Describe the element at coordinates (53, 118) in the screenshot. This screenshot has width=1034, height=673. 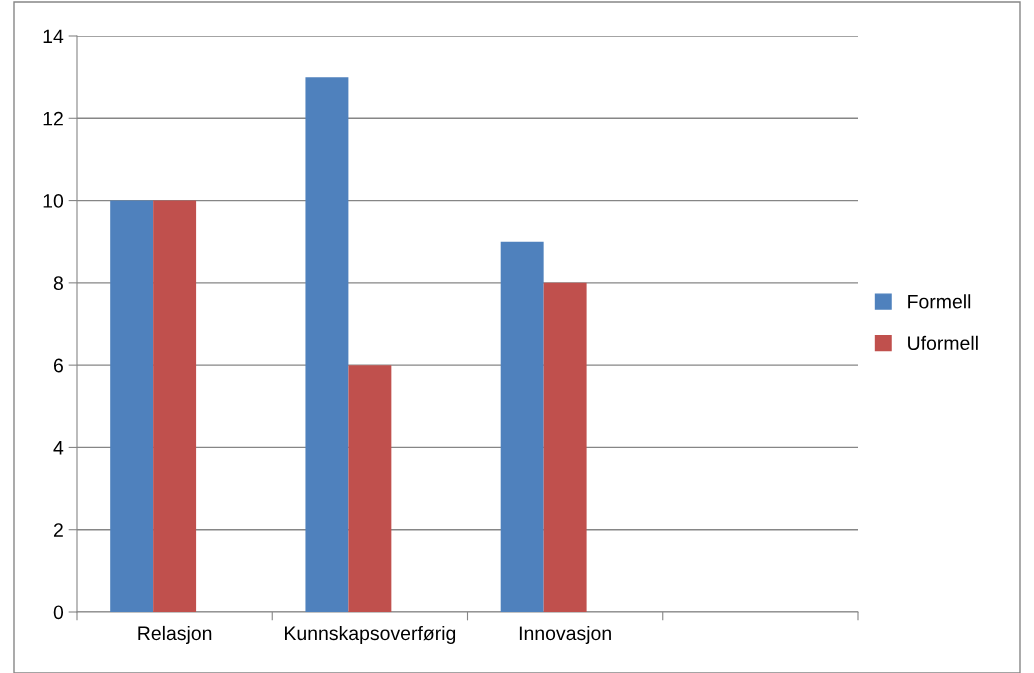
I see `y-tick-label: 12` at that location.